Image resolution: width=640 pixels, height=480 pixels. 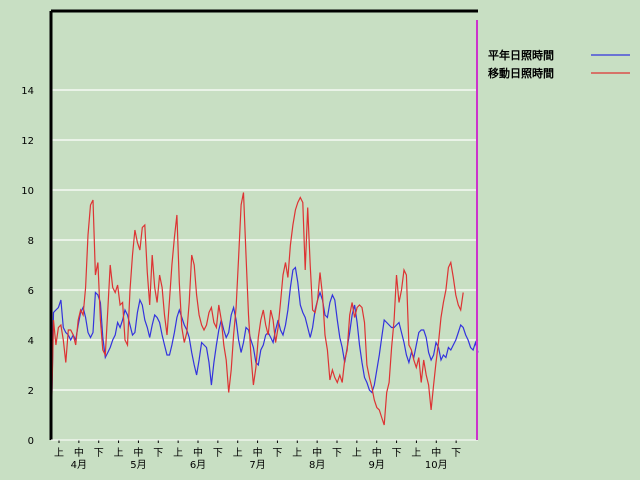 I want to click on x-month-label: 9月, so click(x=377, y=465).